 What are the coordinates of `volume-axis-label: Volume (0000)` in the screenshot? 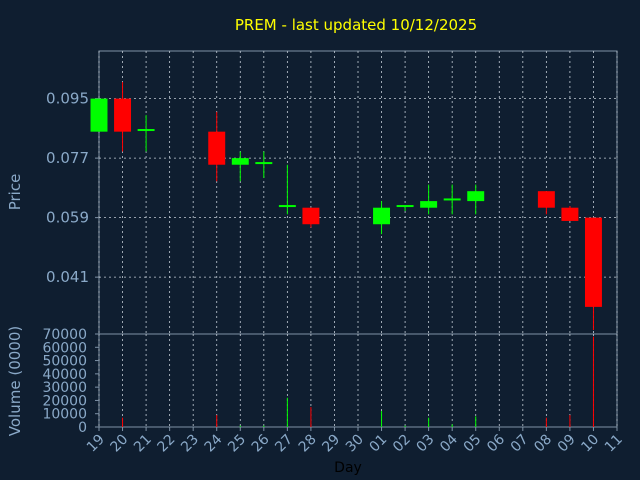 It's located at (15, 381).